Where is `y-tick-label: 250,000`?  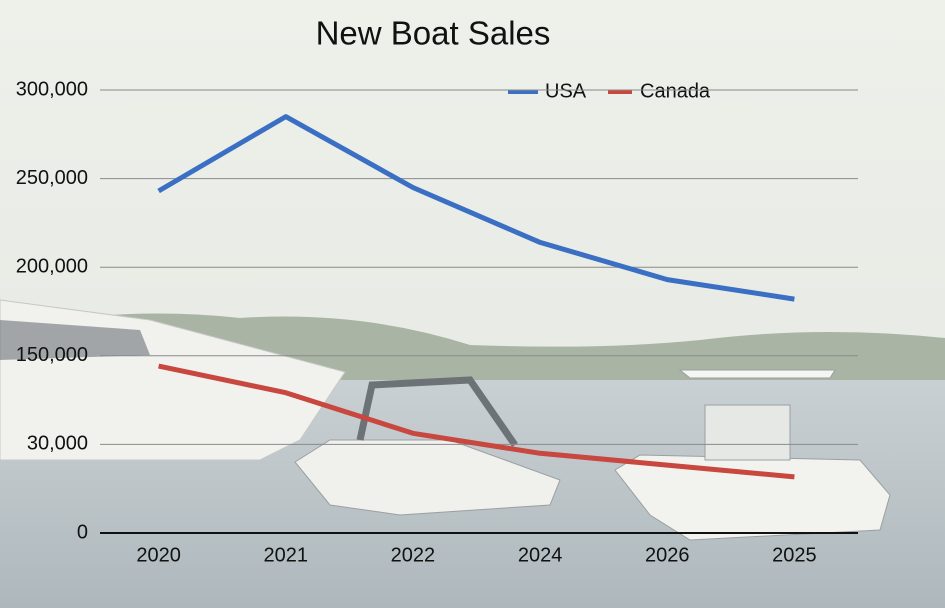
y-tick-label: 250,000 is located at coordinates (52, 178).